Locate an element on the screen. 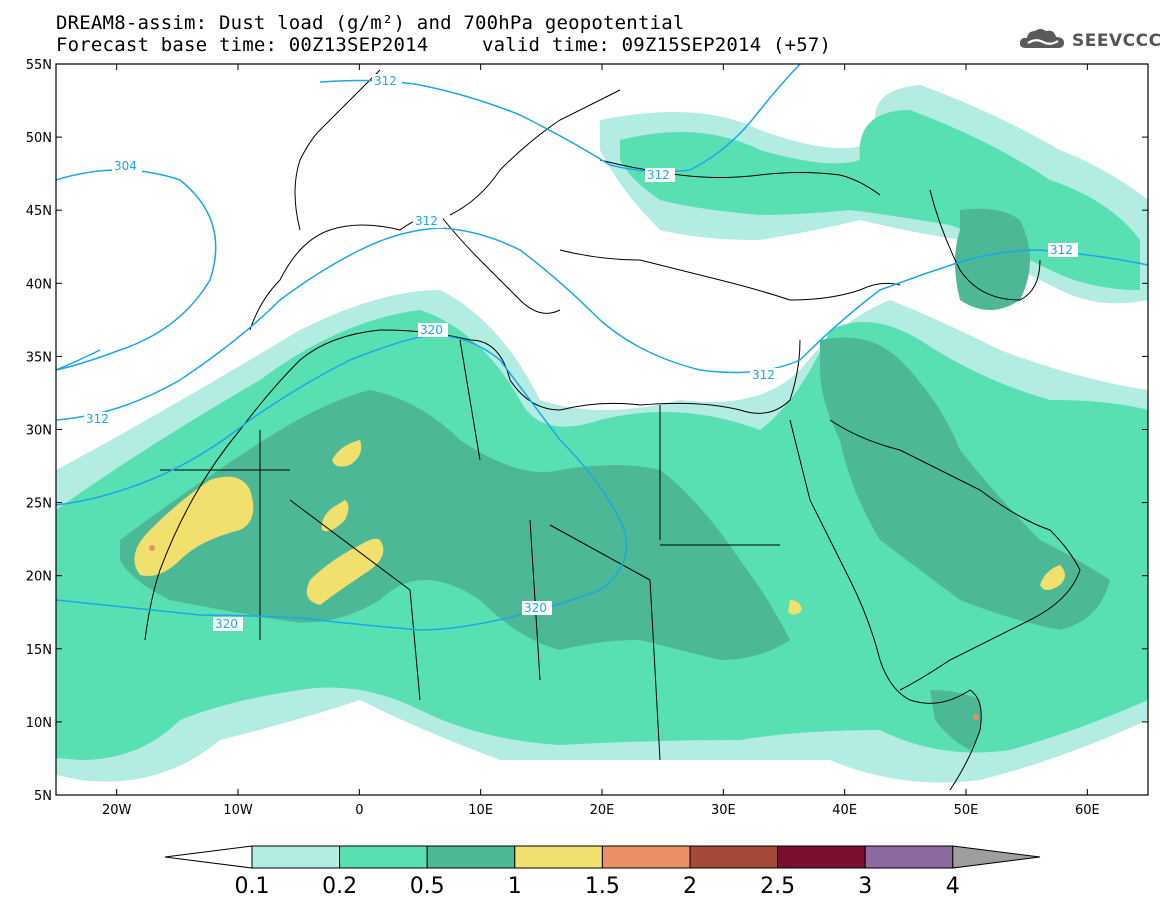 The height and width of the screenshot is (907, 1165). lon-label: 20E is located at coordinates (602, 810).